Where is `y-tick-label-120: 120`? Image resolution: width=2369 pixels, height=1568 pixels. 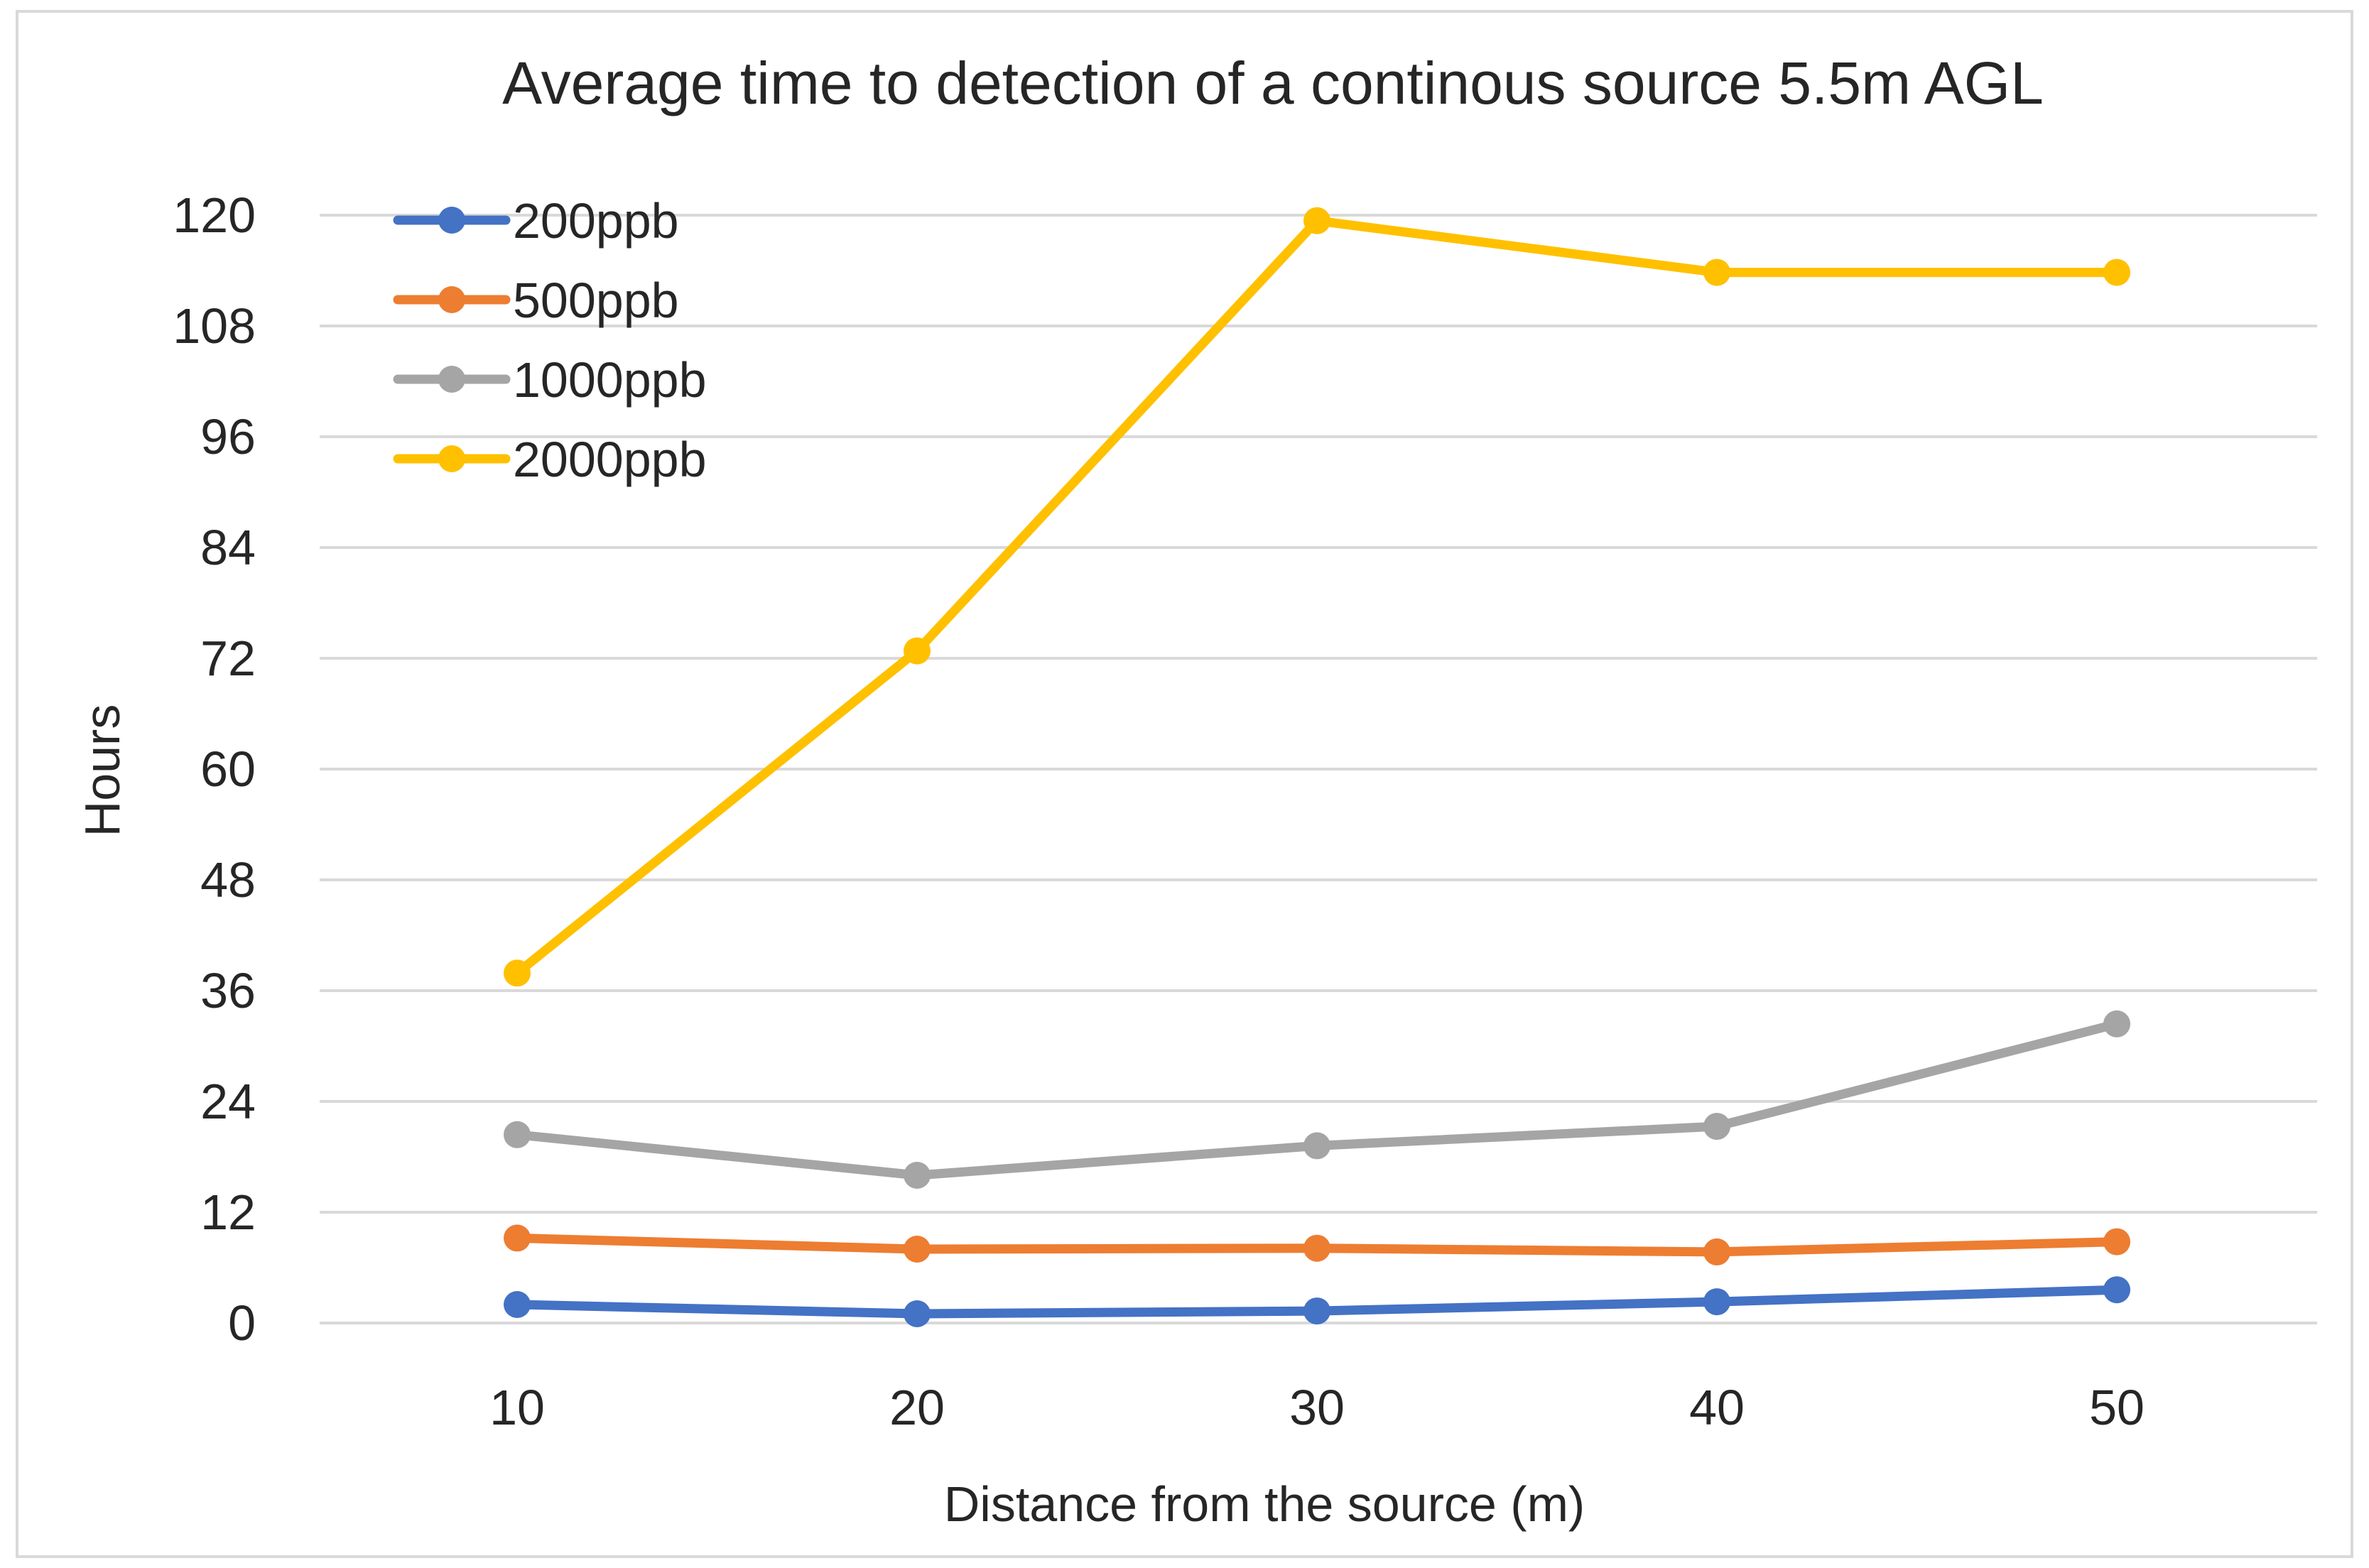 y-tick-label-120: 120 is located at coordinates (215, 215).